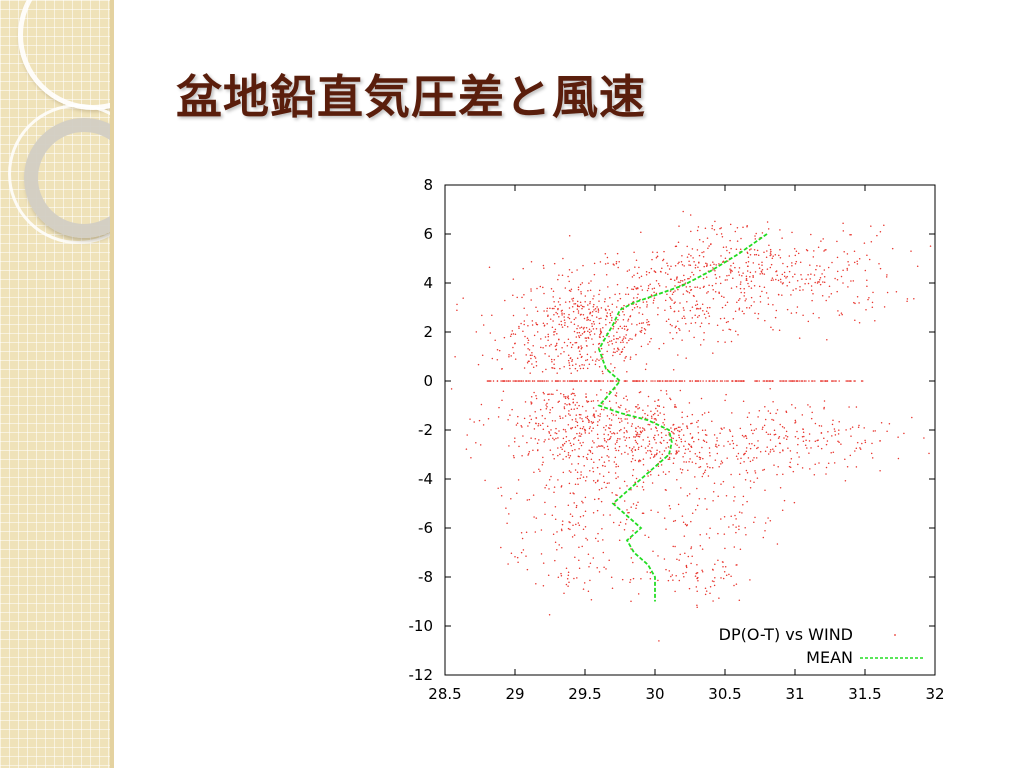 The image size is (1024, 768). I want to click on chart-legend: DP(O-T) vs WIND MEAN, so click(821, 646).